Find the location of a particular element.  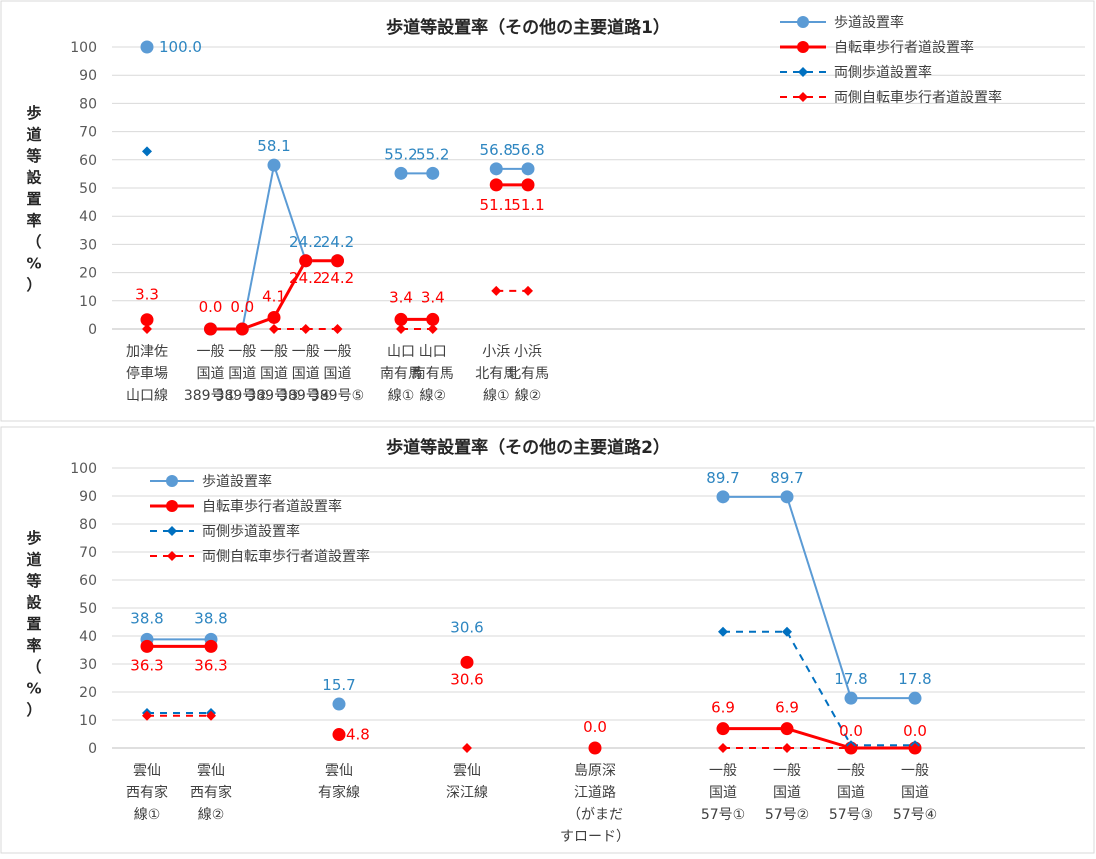

x-tick-label: 389号⑤ is located at coordinates (337, 396).